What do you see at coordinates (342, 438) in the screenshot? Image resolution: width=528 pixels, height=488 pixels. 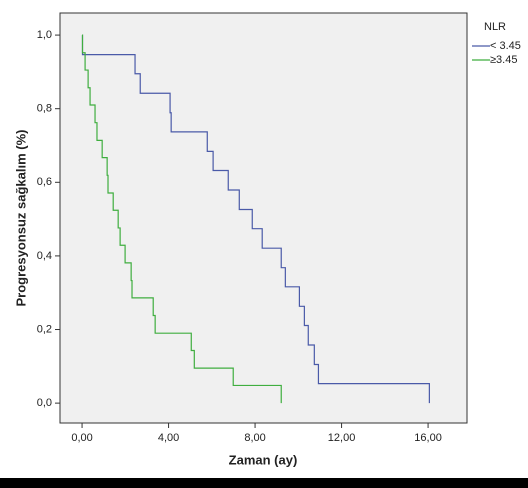 I see `x-tick-label: 12,00` at bounding box center [342, 438].